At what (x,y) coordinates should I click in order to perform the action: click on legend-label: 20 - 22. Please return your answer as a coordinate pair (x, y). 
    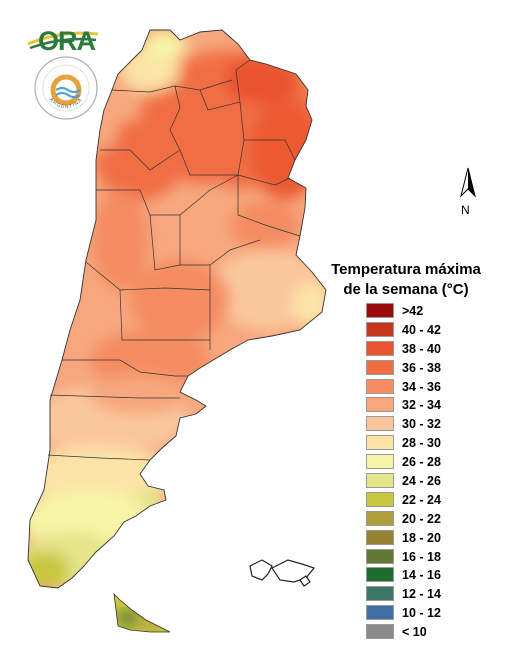
    Looking at the image, I should click on (421, 518).